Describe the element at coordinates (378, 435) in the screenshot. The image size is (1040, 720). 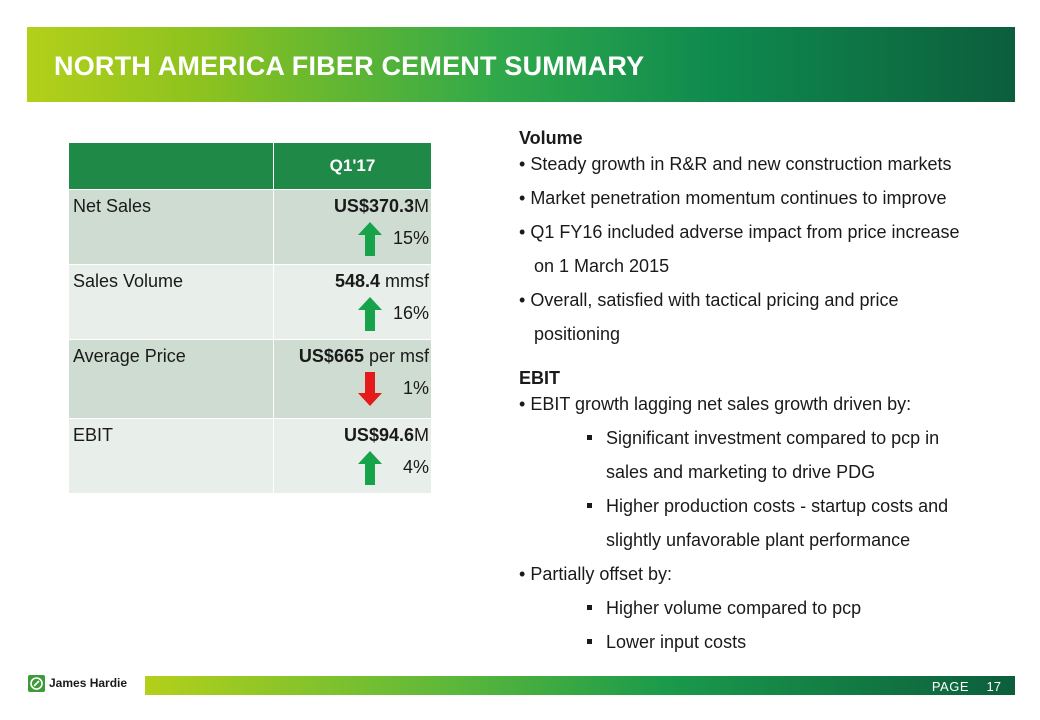
I see `row-value: US$94.6` at that location.